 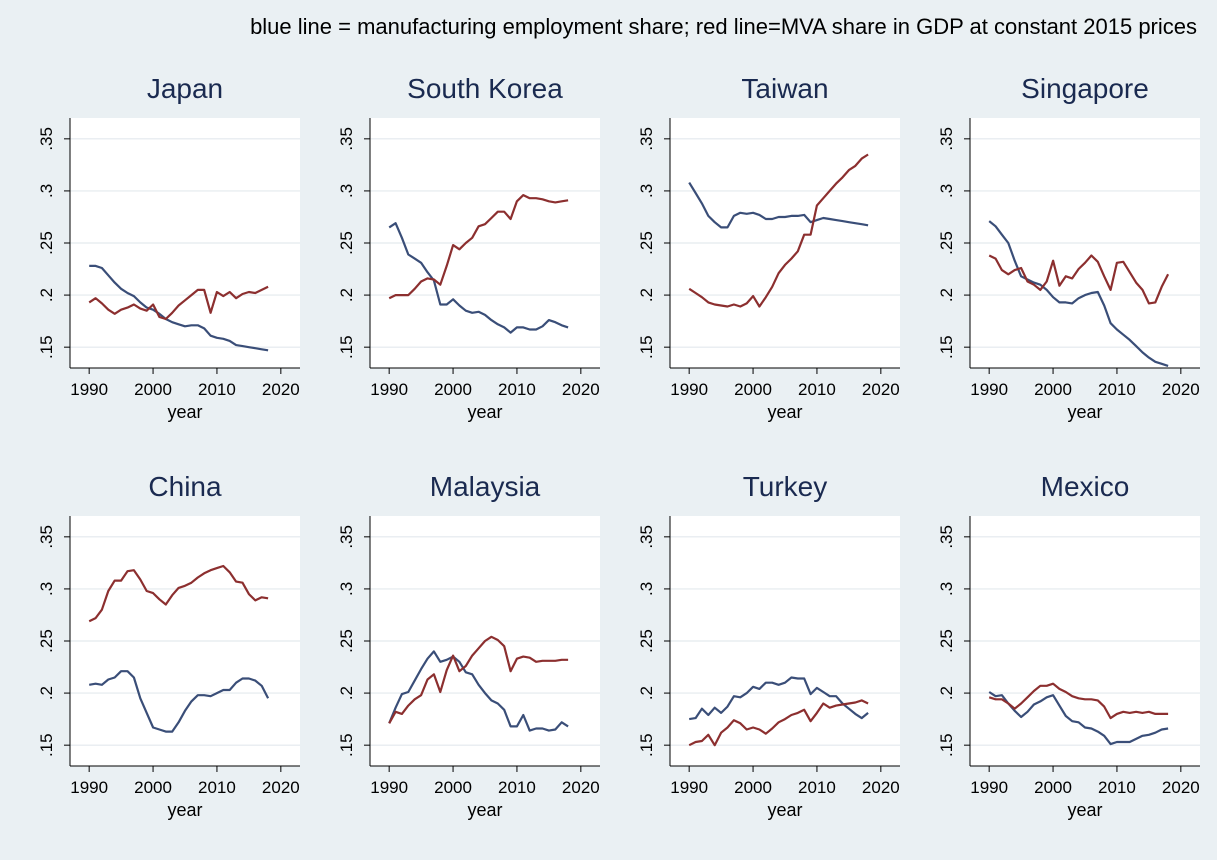 What do you see at coordinates (1068, 645) in the screenshot?
I see `chart-svg: Mexico .15 .2 .25 .3 .35 1990 2000 2010 2020 year` at bounding box center [1068, 645].